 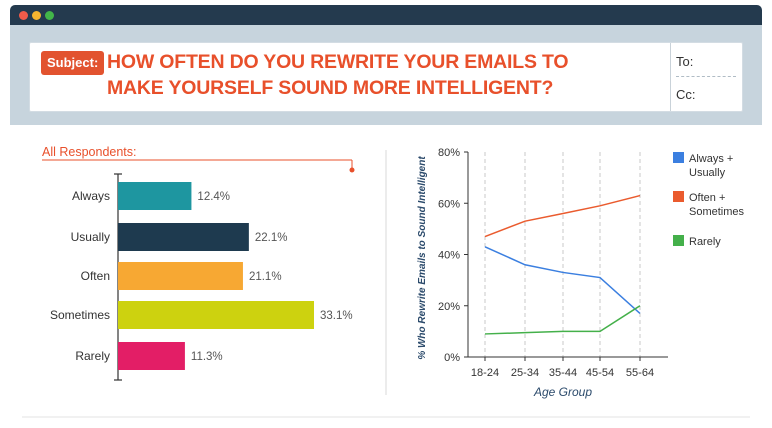 What do you see at coordinates (670, 77) in the screenshot?
I see `header-divider` at bounding box center [670, 77].